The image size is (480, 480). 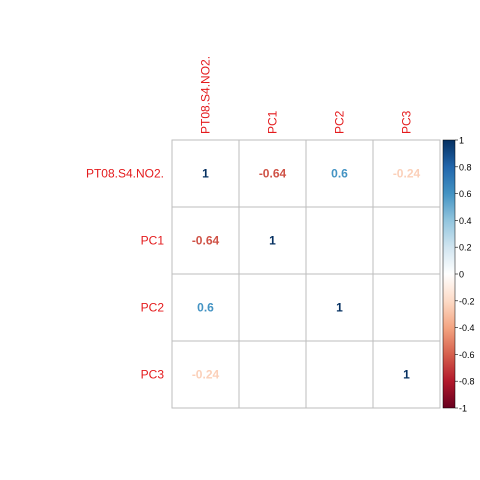 What do you see at coordinates (465, 194) in the screenshot?
I see `colorbar-tick-label: 0.6` at bounding box center [465, 194].